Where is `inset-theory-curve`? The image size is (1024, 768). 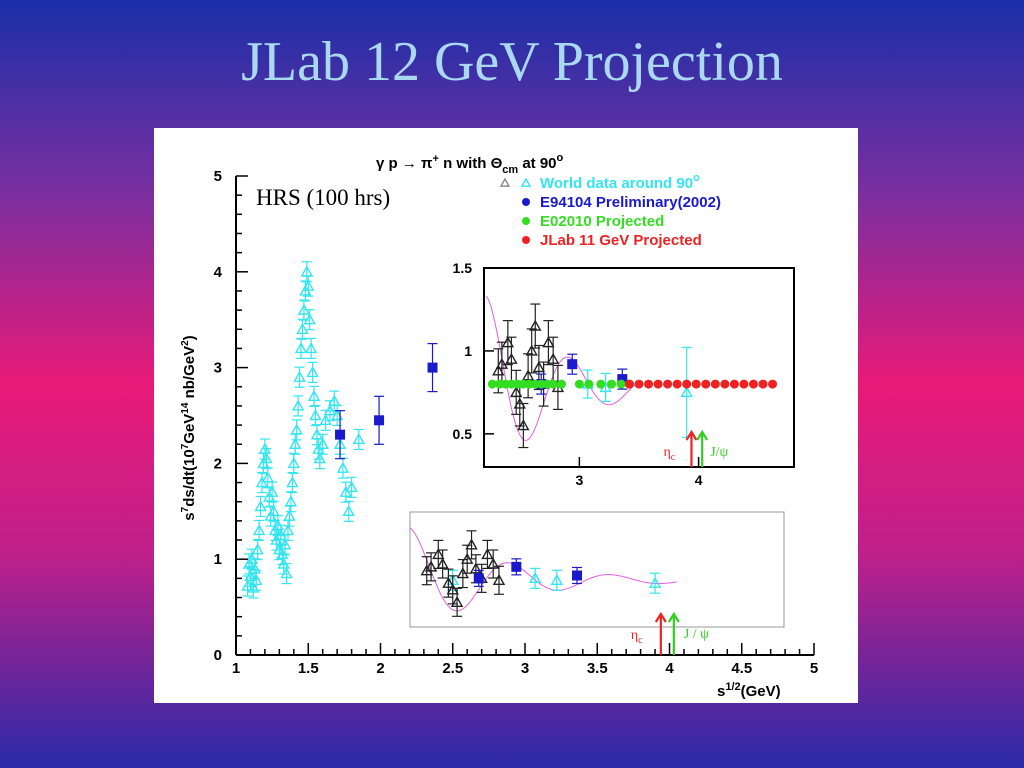
inset-theory-curve is located at coordinates (562, 368).